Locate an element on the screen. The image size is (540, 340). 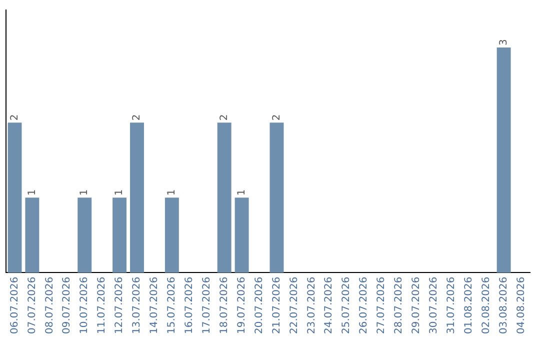
x-tick-label: 28.07.2026 is located at coordinates (399, 305).